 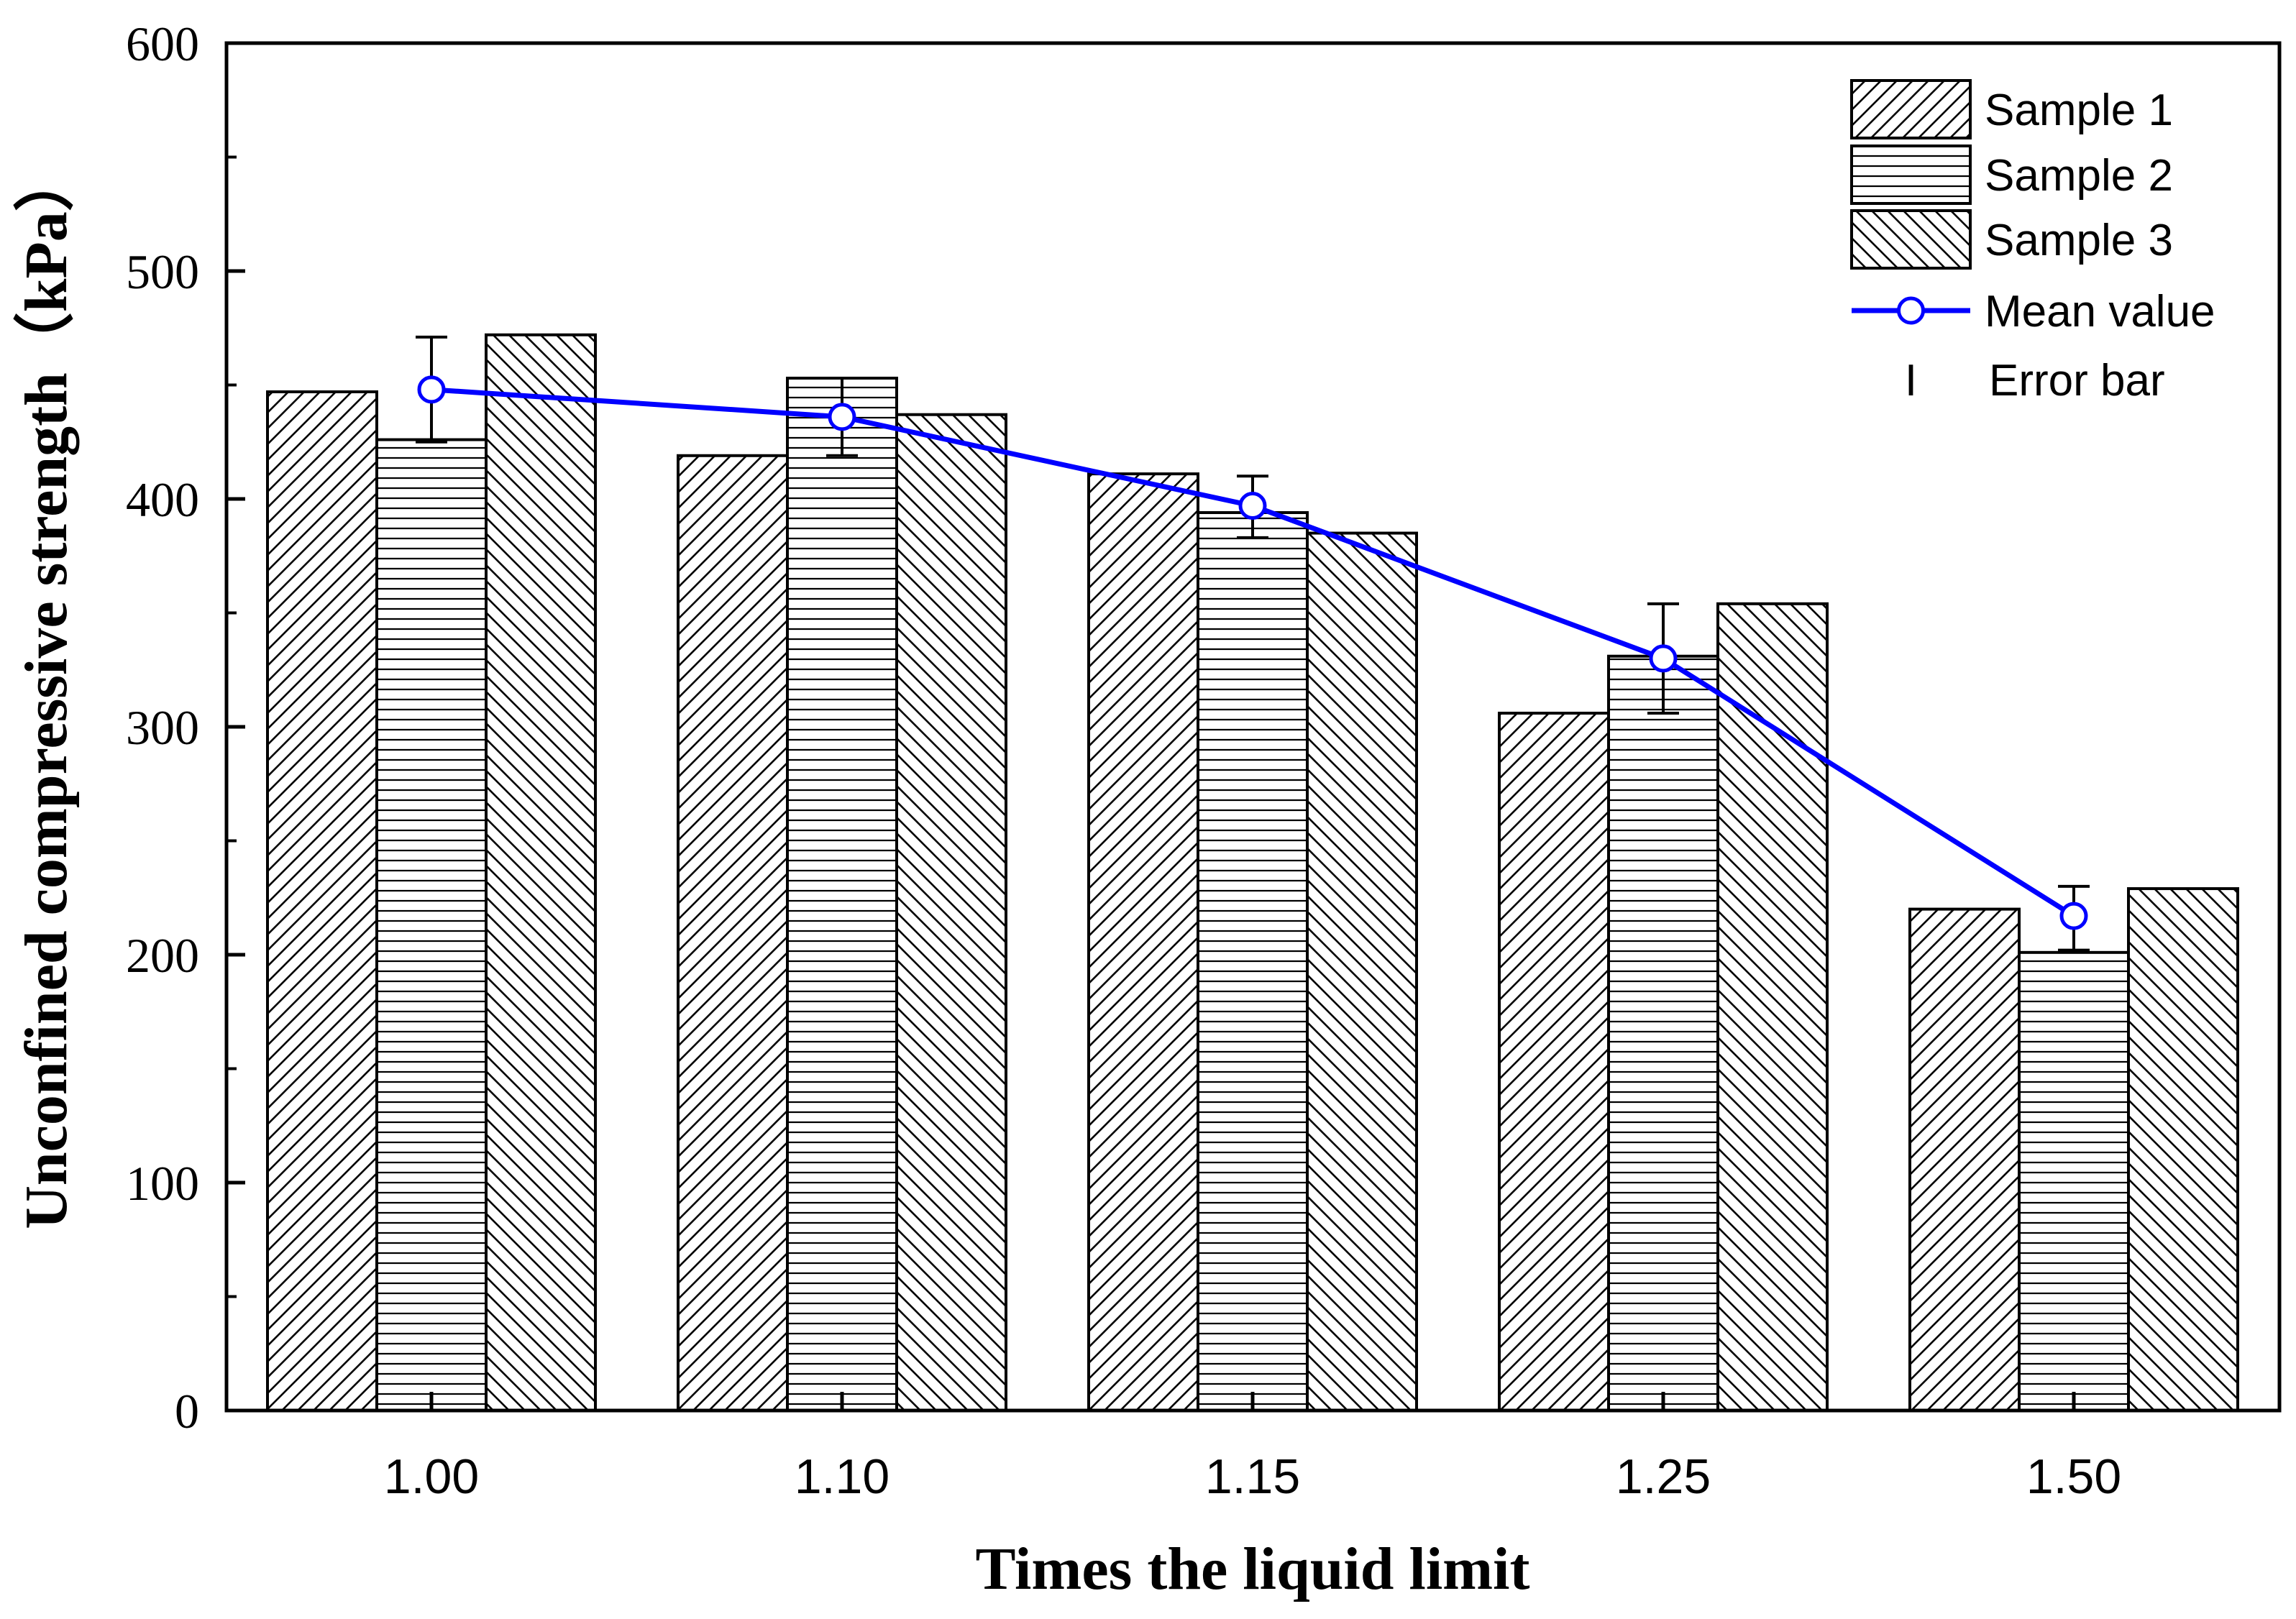 I want to click on bar-sample-2-1.15, so click(x=1253, y=961).